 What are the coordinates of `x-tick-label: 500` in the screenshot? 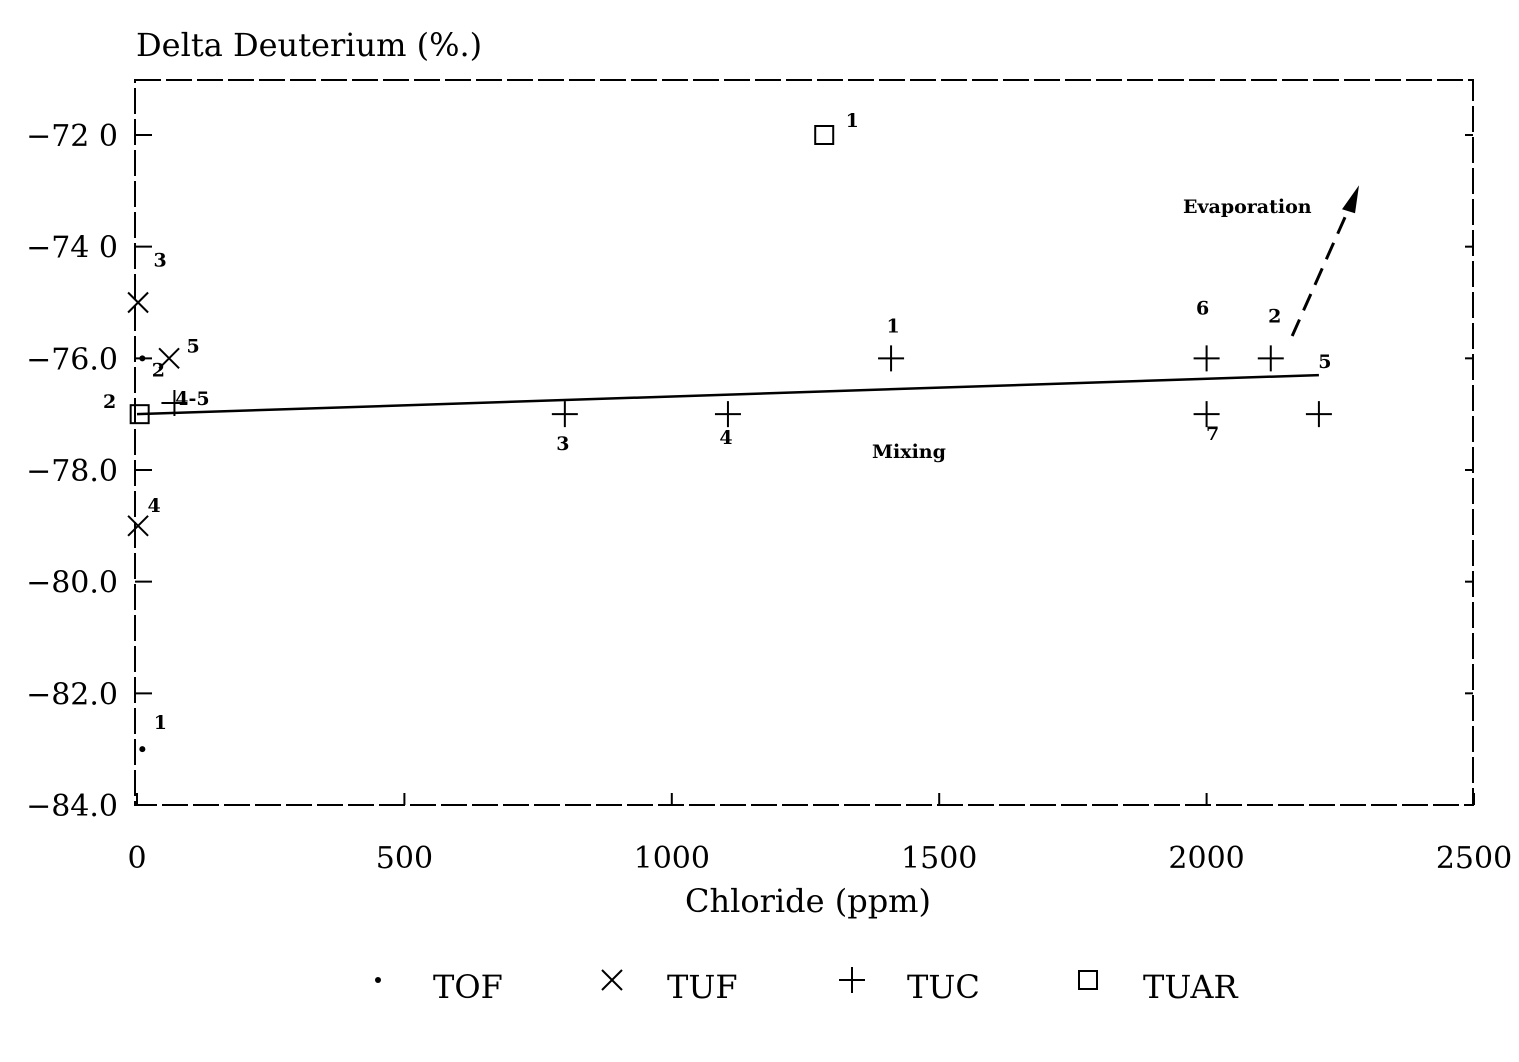 It's located at (404, 858).